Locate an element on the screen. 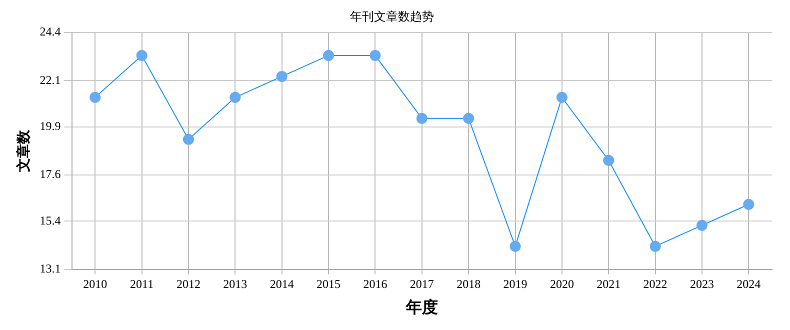  x-tick-label: 2012 is located at coordinates (188, 283).